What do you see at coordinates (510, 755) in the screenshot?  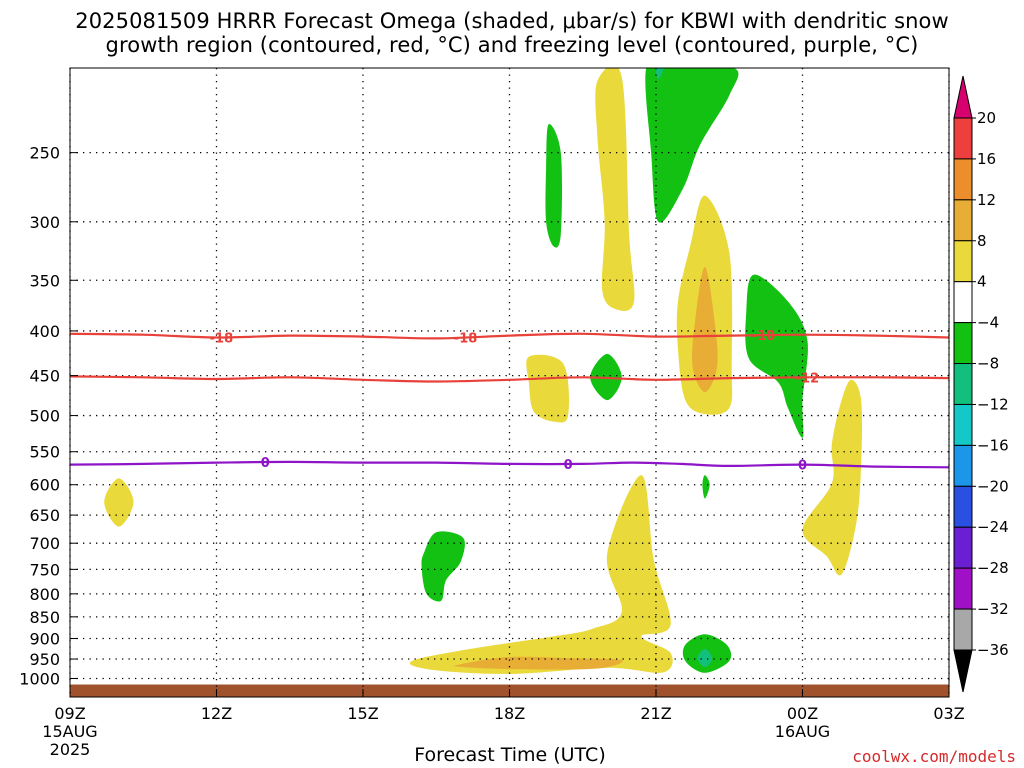 I see `x-axis-label: Forecast Time (UTC)` at bounding box center [510, 755].